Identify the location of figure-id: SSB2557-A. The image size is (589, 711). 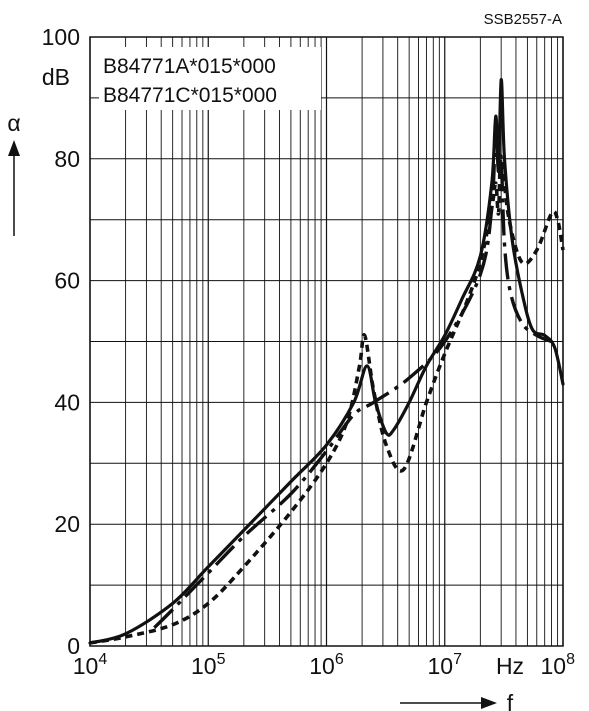
(523, 19).